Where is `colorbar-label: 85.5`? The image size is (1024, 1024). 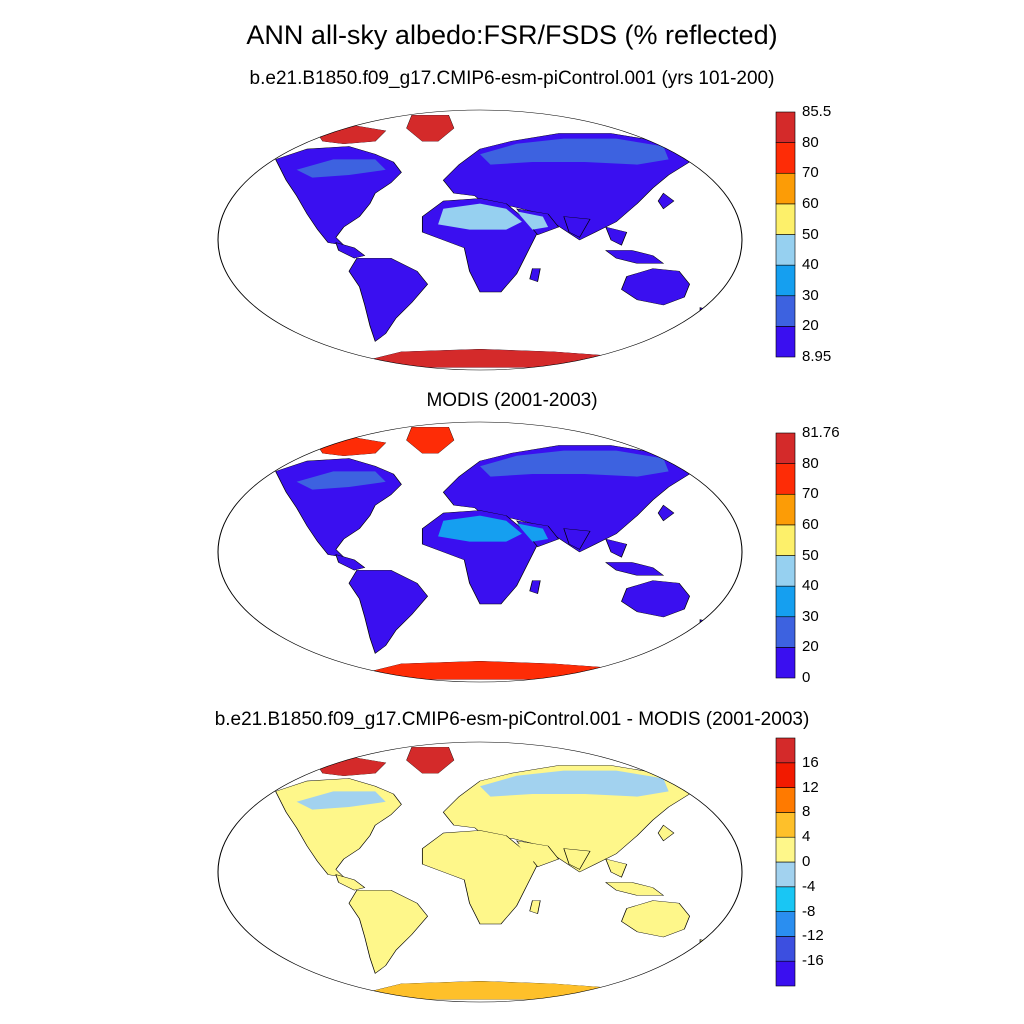
colorbar-label: 85.5 is located at coordinates (817, 111).